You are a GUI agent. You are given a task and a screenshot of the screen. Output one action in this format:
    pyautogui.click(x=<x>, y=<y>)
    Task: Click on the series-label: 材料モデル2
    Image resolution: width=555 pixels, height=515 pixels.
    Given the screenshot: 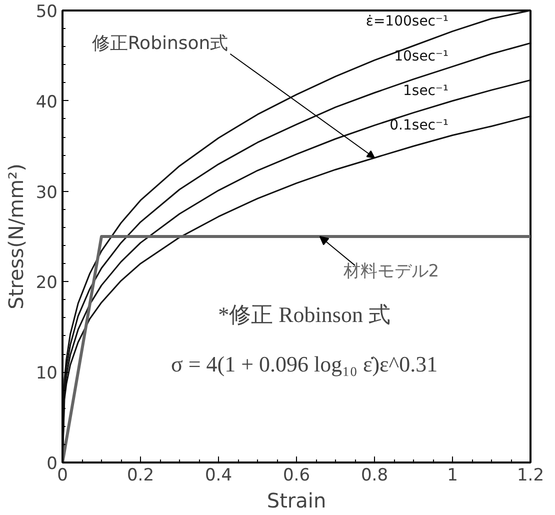 What is the action you would take?
    pyautogui.click(x=391, y=272)
    